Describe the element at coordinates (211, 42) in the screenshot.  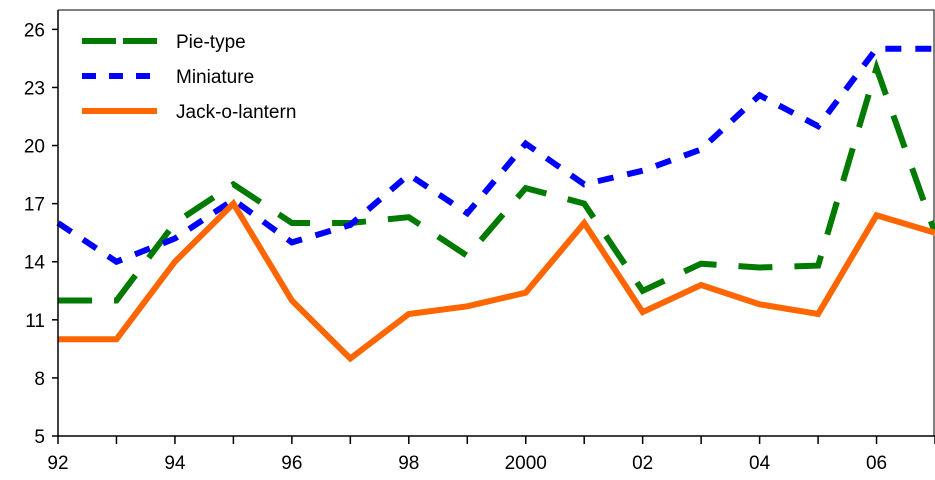
I see `legend-label: Pie-type` at that location.